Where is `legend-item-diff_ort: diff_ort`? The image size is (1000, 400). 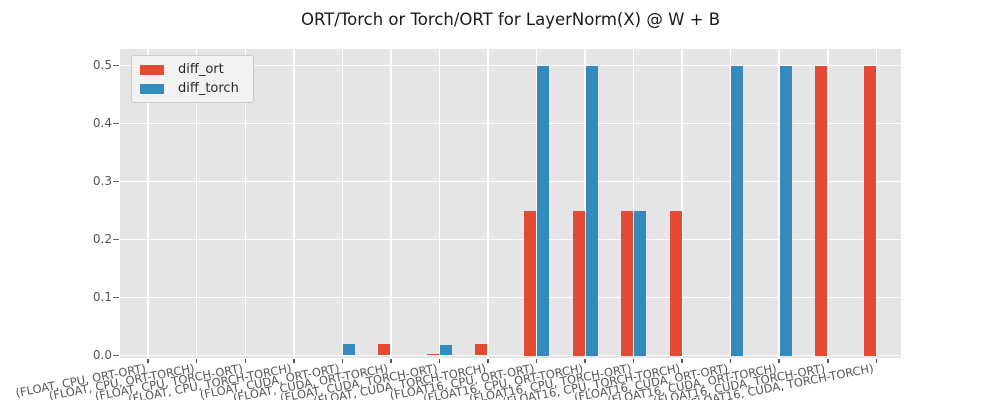 legend-item-diff_ort: diff_ort is located at coordinates (189, 69).